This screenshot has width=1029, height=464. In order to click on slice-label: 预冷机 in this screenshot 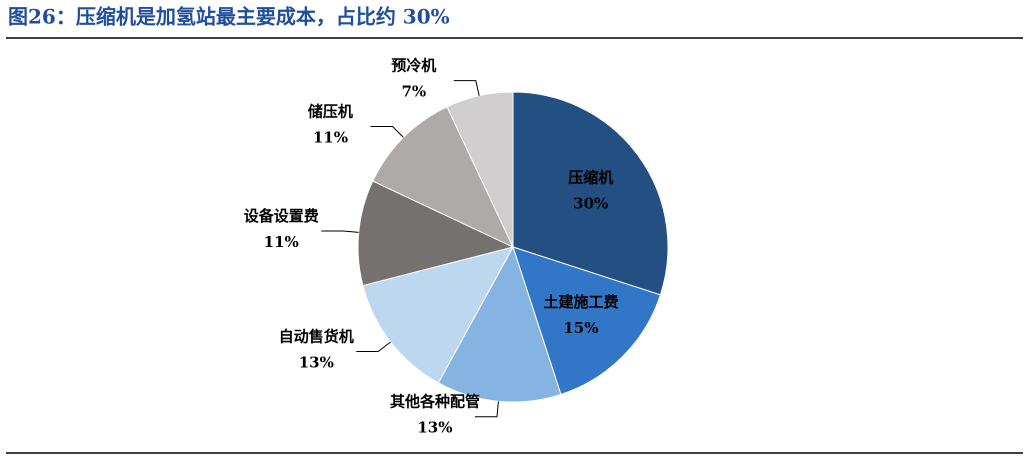, I will do `click(413, 66)`.